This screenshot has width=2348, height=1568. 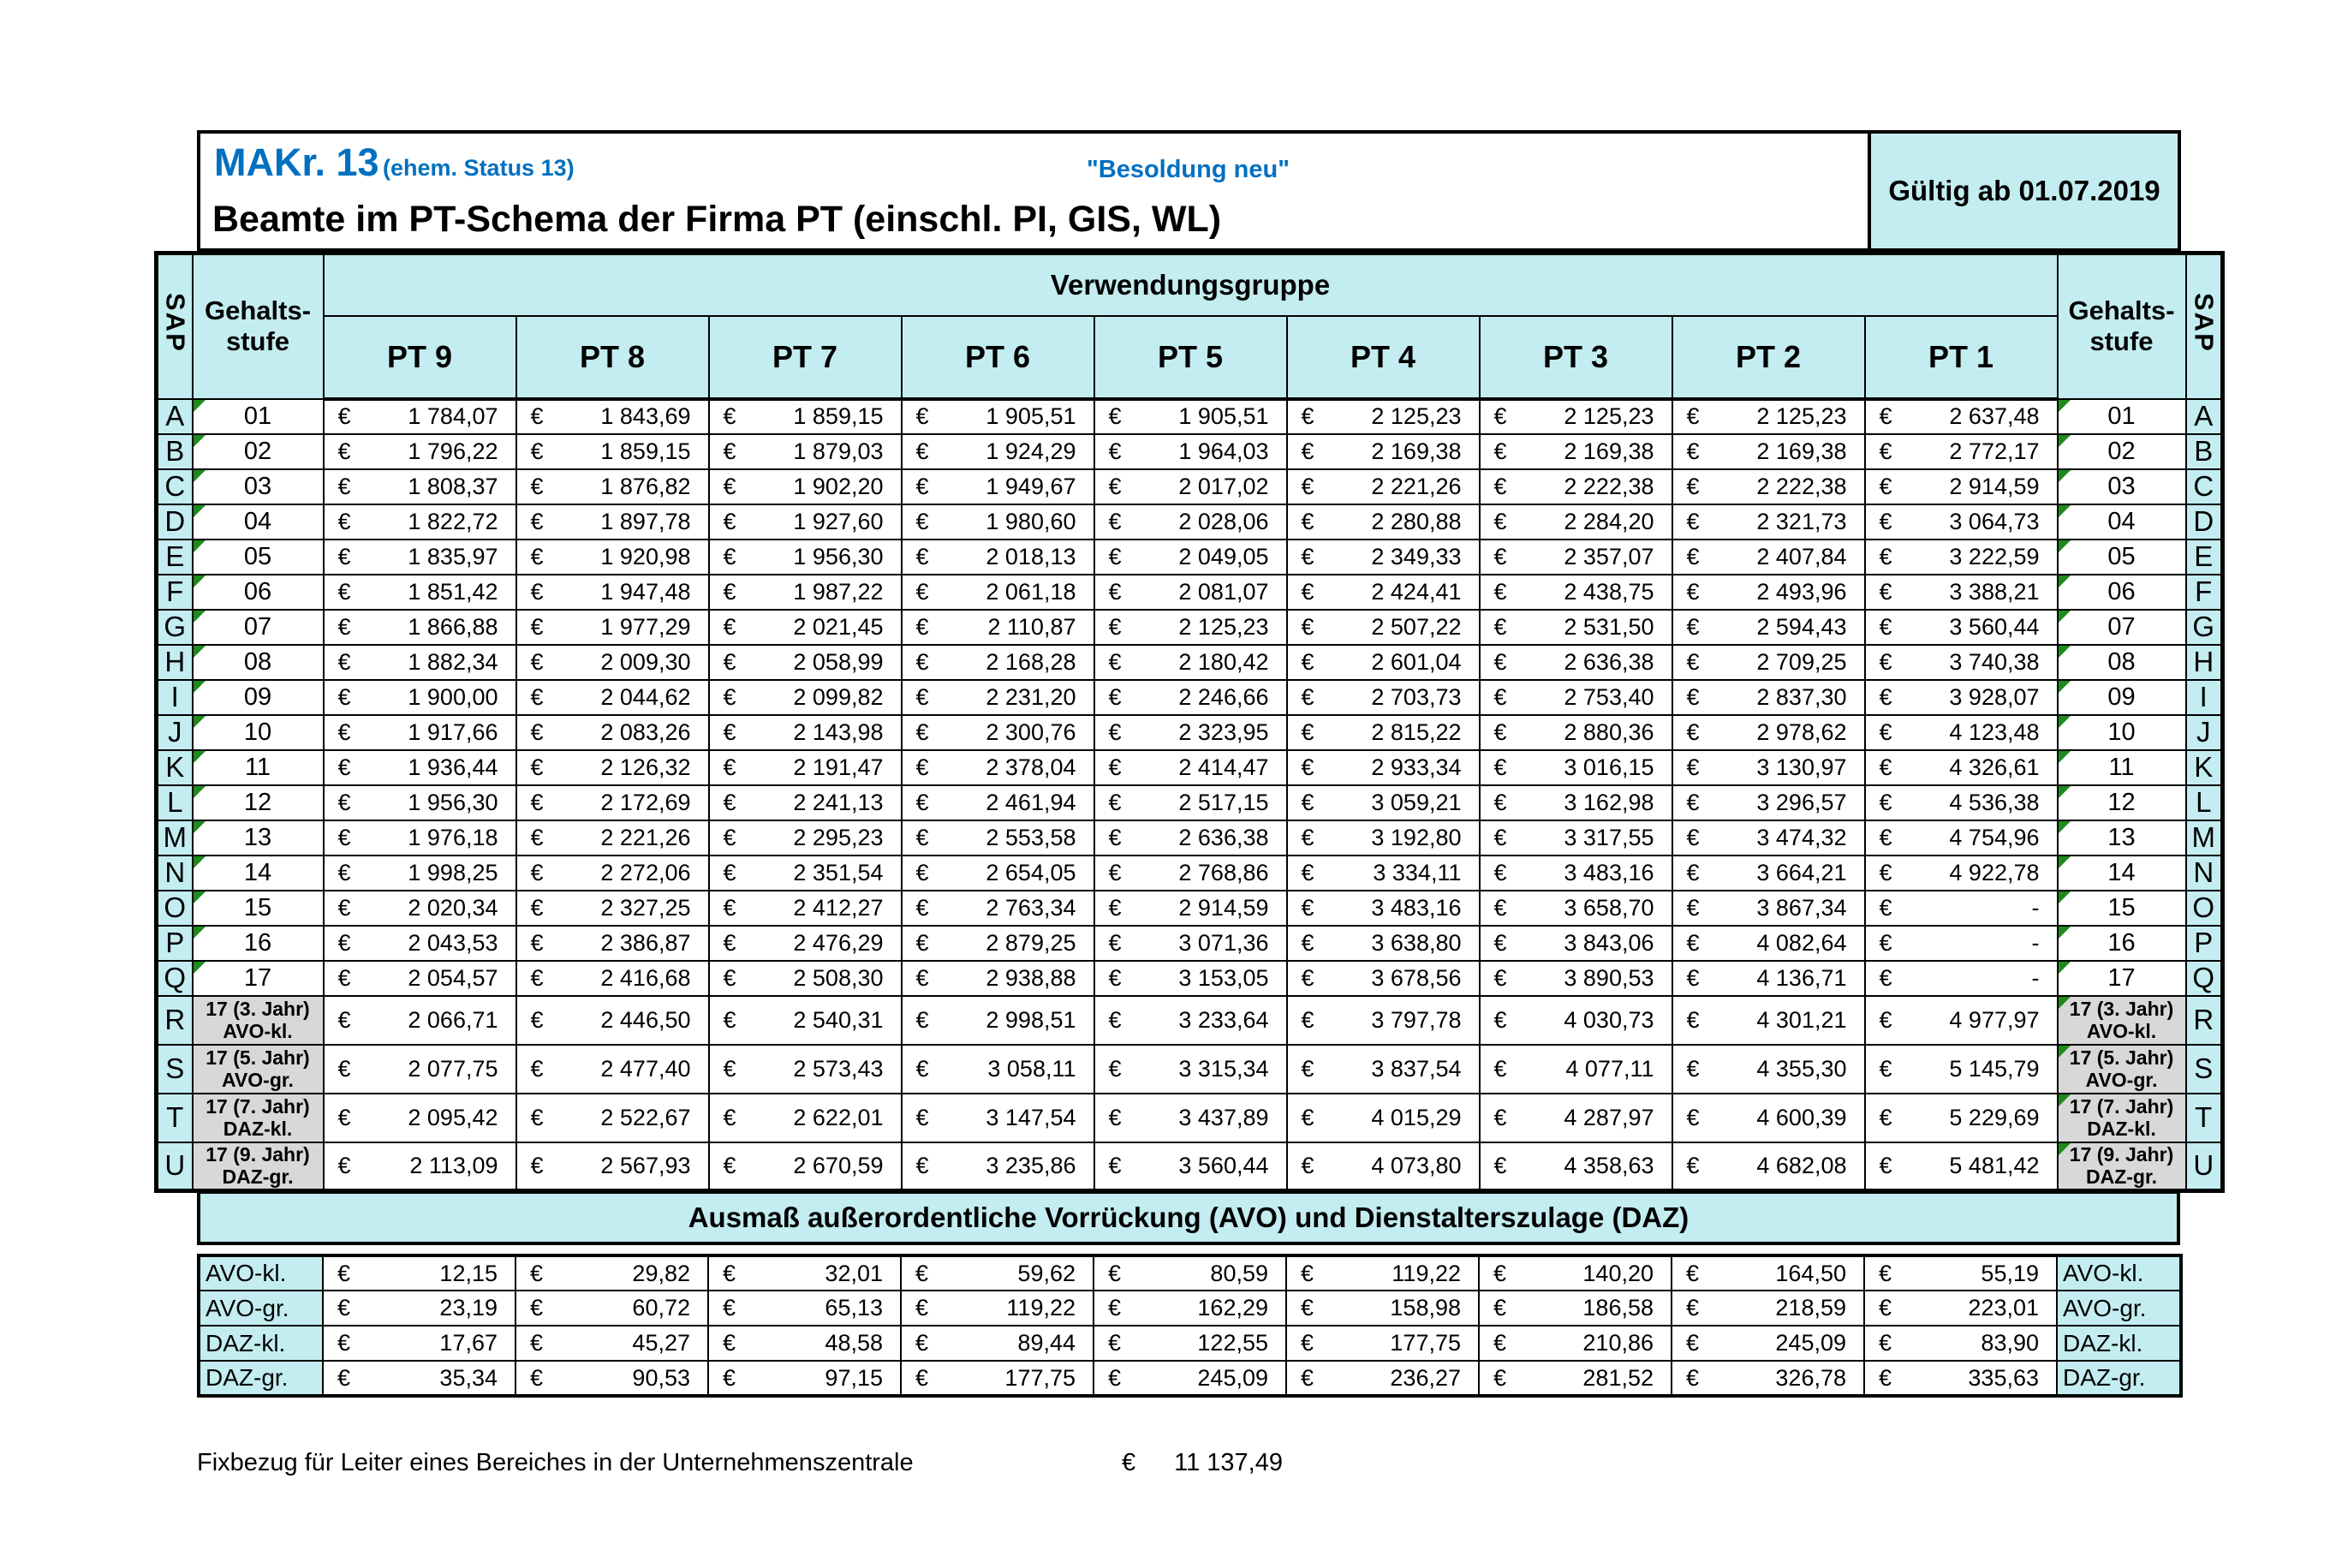 What do you see at coordinates (1224, 556) in the screenshot?
I see `value-amount: 2 049,05` at bounding box center [1224, 556].